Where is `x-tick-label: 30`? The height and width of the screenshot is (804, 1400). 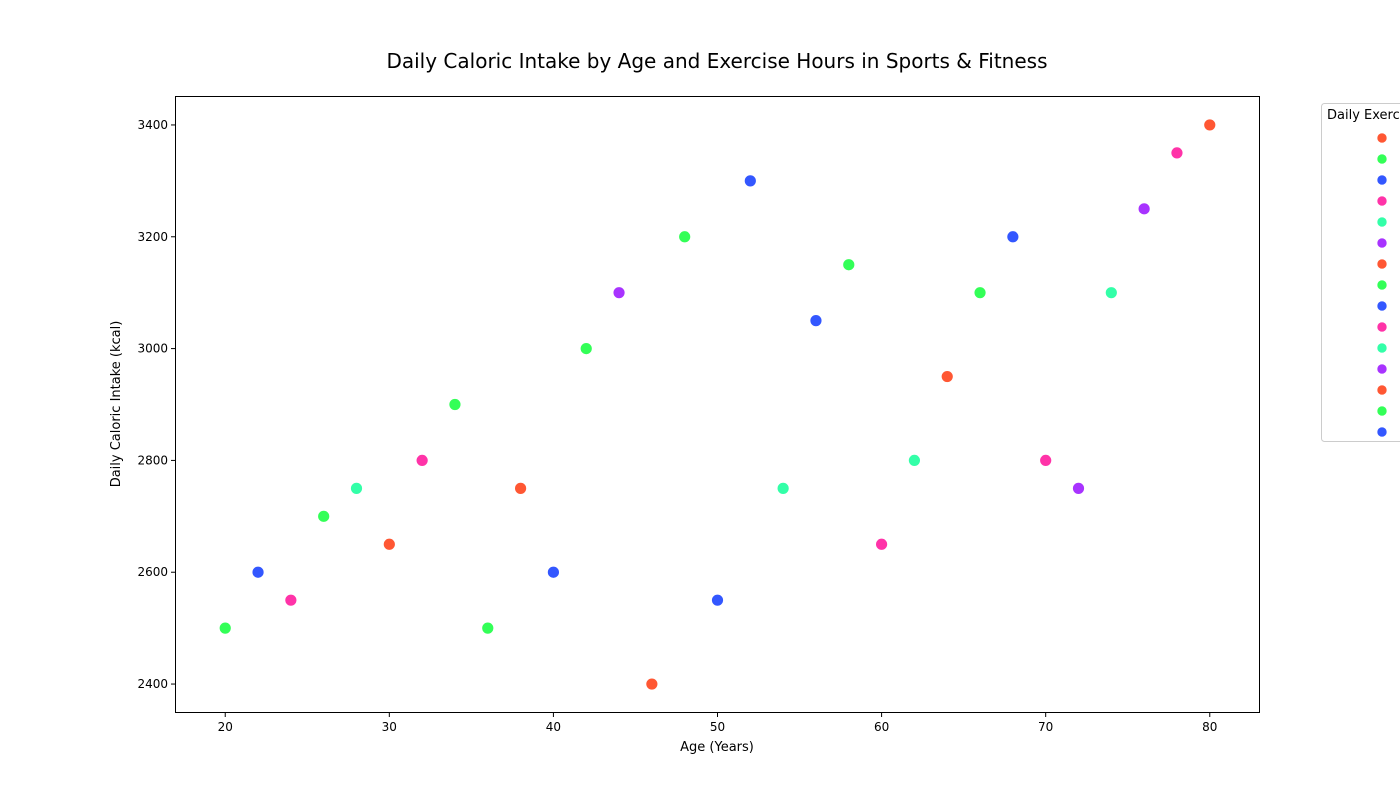 x-tick-label: 30 is located at coordinates (389, 727).